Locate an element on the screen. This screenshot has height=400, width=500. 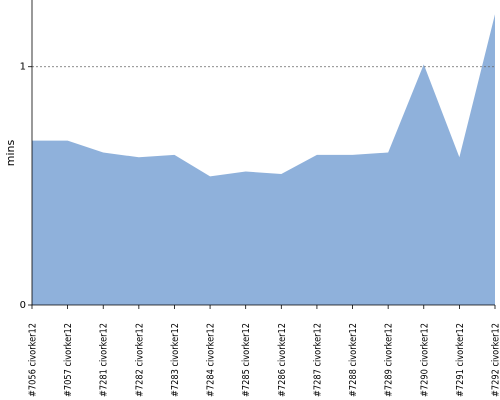
x-tick-label: #7290 civorker12 is located at coordinates (424, 360).